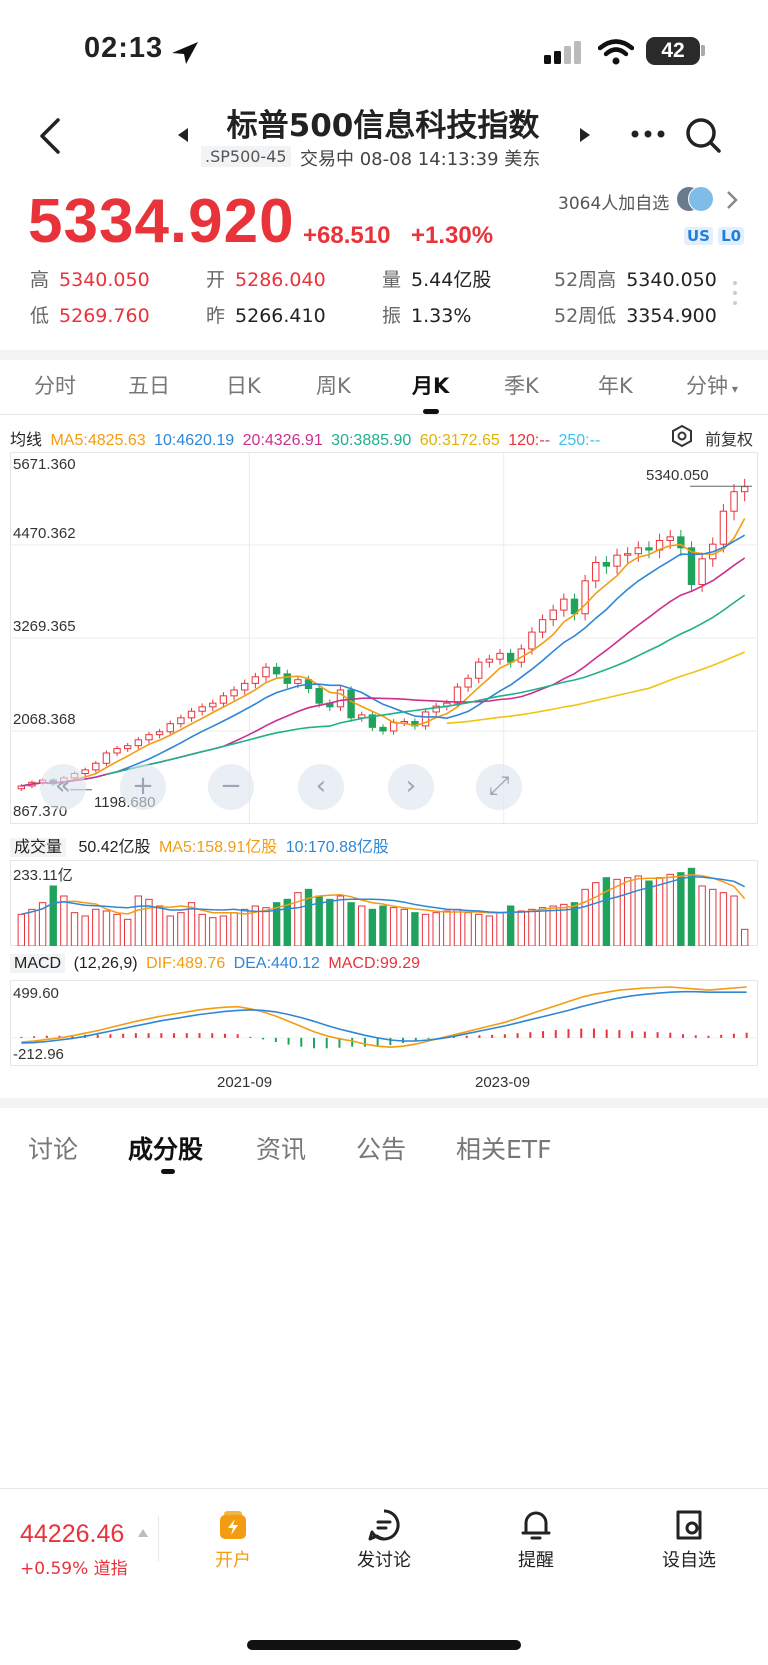  Describe the element at coordinates (231, 787) in the screenshot. I see `zoom-out-button: −` at that location.